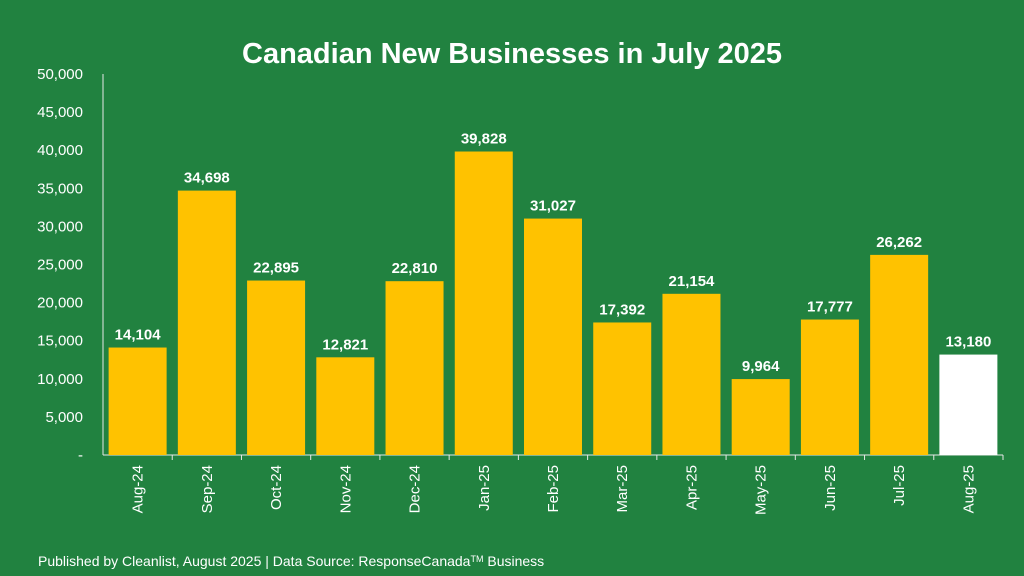 Image resolution: width=1024 pixels, height=576 pixels. What do you see at coordinates (60, 265) in the screenshot?
I see `y-tick-label: 25,000` at bounding box center [60, 265].